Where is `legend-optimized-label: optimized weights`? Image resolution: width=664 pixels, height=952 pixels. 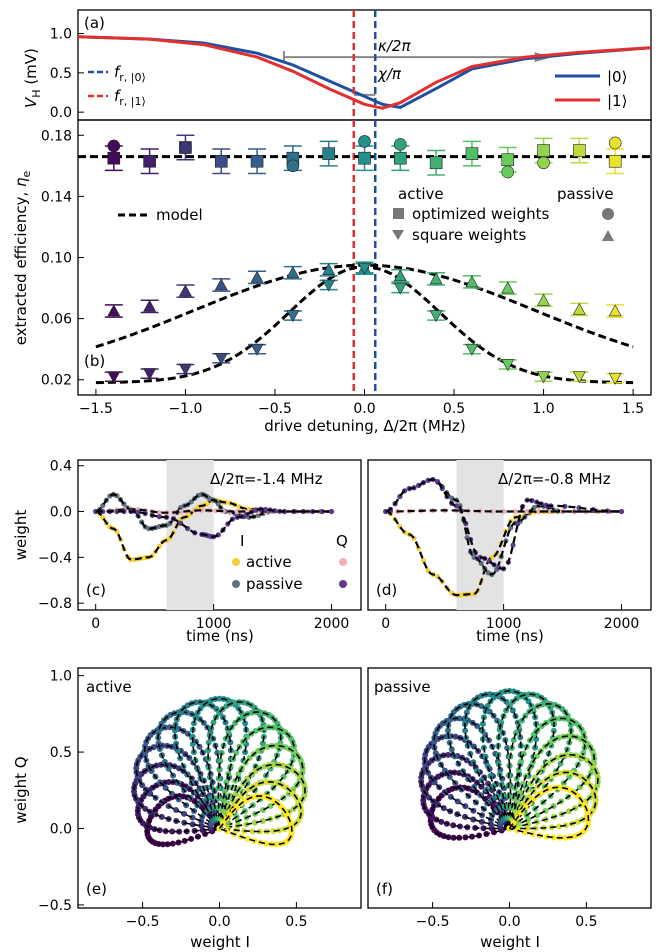
legend-optimized-label: optimized weights is located at coordinates (480, 214).